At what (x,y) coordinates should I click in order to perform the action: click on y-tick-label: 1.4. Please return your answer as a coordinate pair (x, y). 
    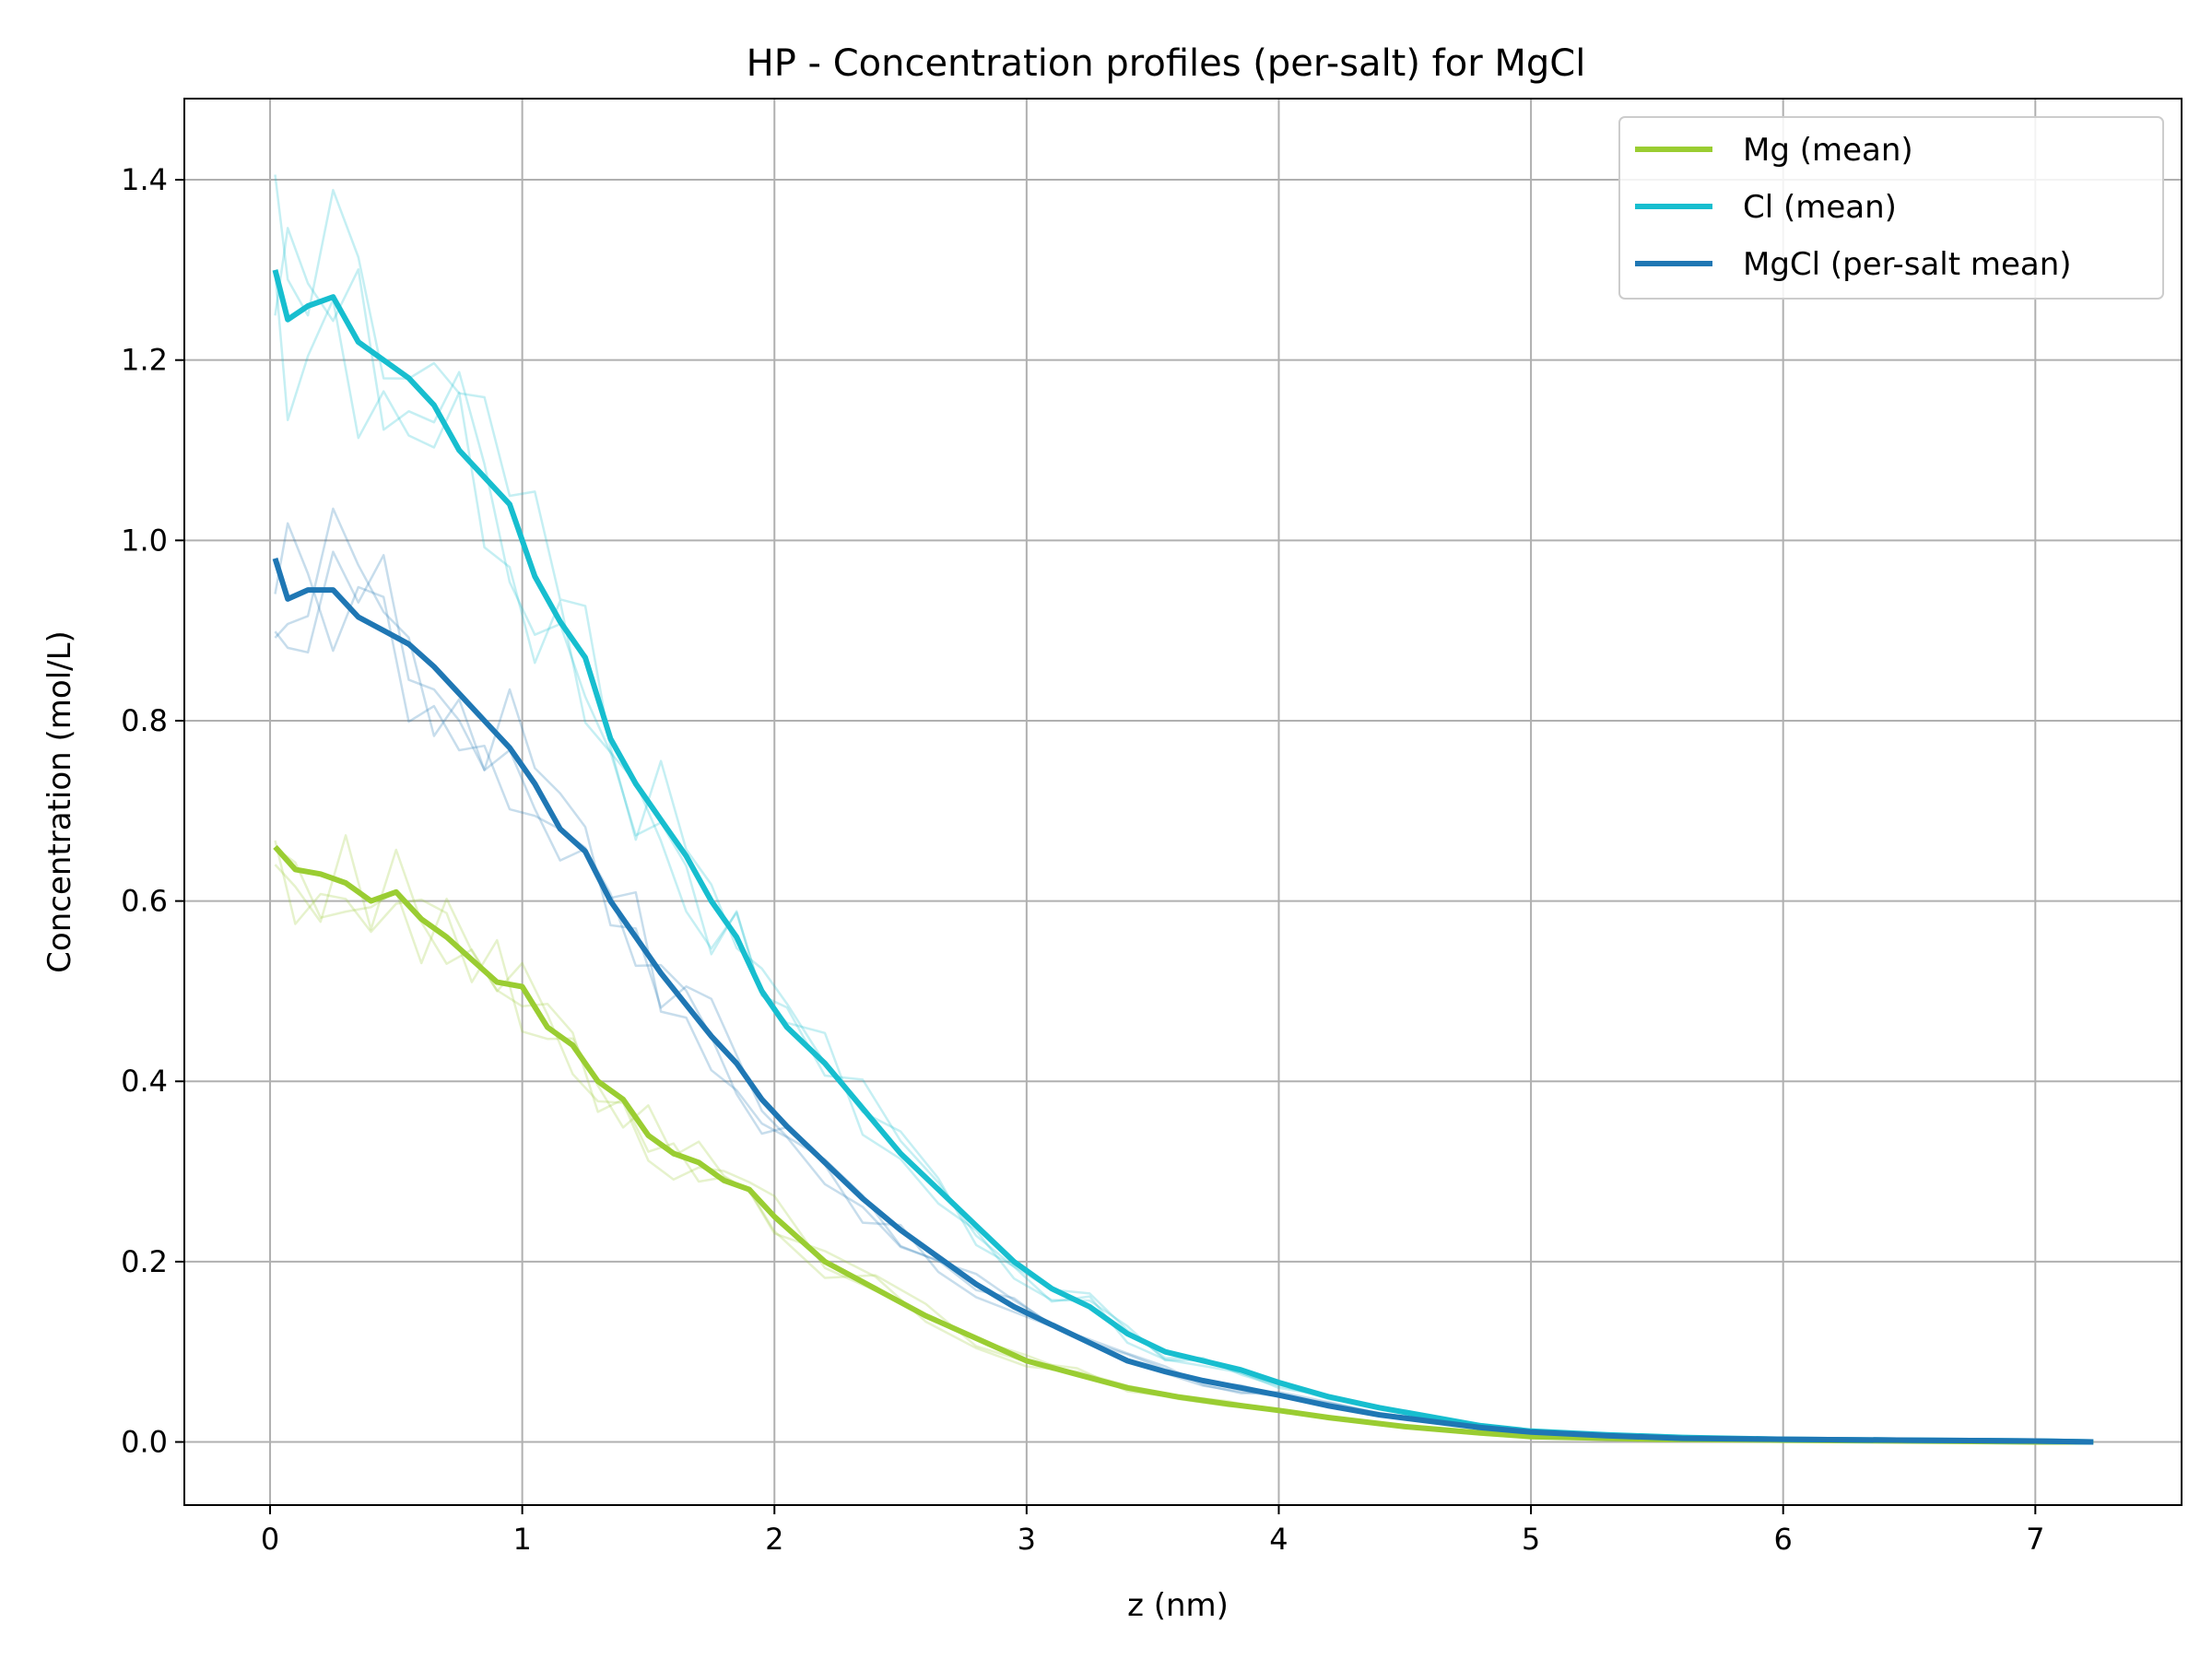
    Looking at the image, I should click on (144, 179).